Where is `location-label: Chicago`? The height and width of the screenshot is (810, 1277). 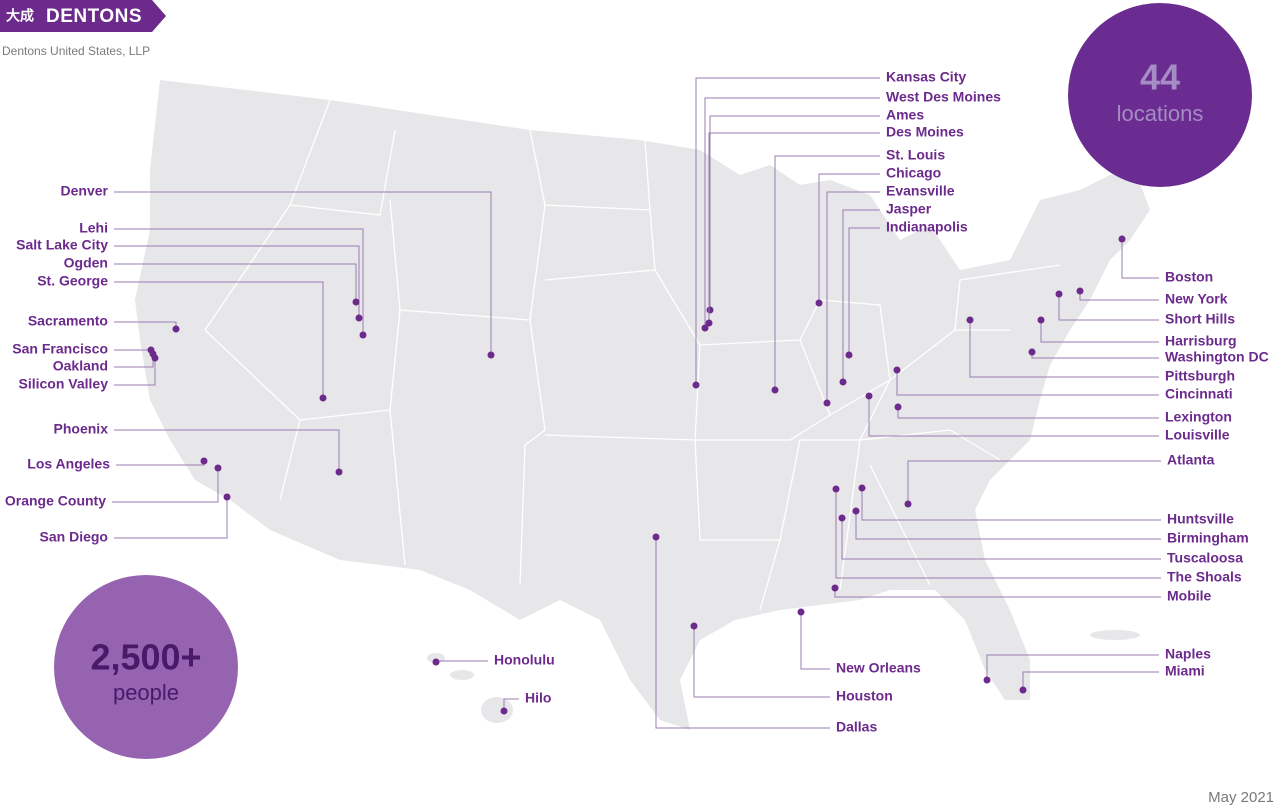
location-label: Chicago is located at coordinates (913, 173).